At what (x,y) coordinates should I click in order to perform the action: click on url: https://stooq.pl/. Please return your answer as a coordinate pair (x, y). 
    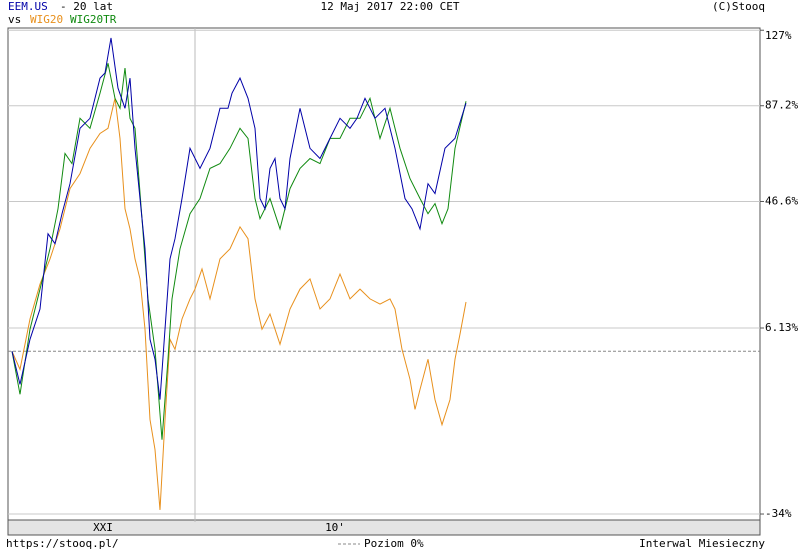
    Looking at the image, I should click on (62, 543).